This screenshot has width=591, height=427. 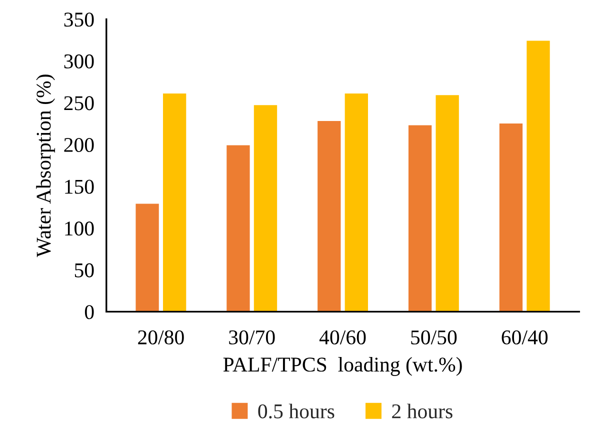 What do you see at coordinates (89, 312) in the screenshot?
I see `y-tick-label: 0` at bounding box center [89, 312].